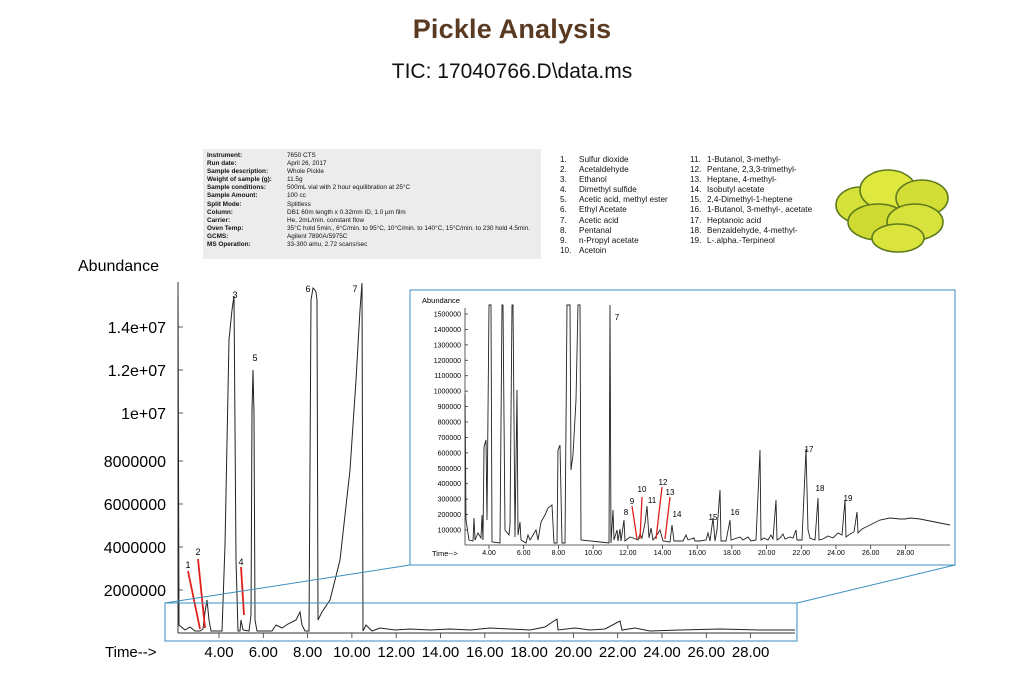  I want to click on peak-label: 14, so click(677, 514).